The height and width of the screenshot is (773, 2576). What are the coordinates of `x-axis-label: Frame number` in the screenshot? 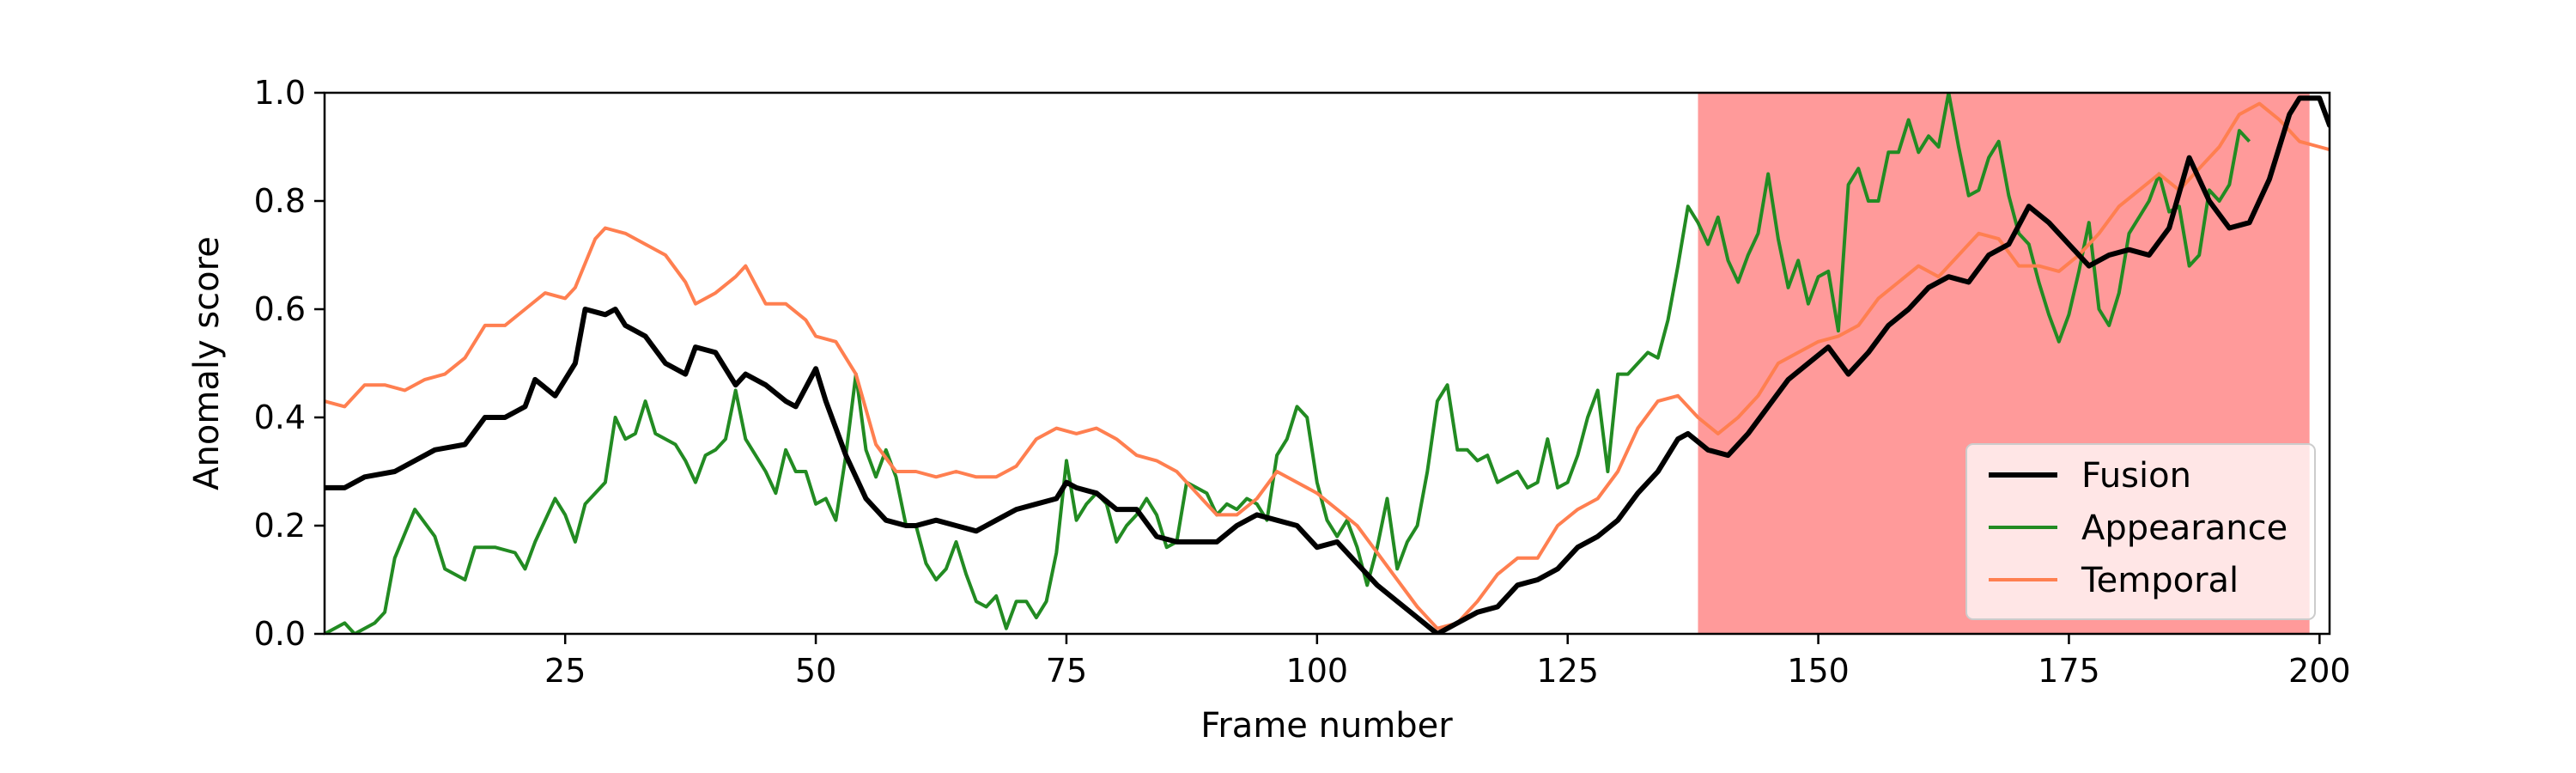 It's located at (1327, 726).